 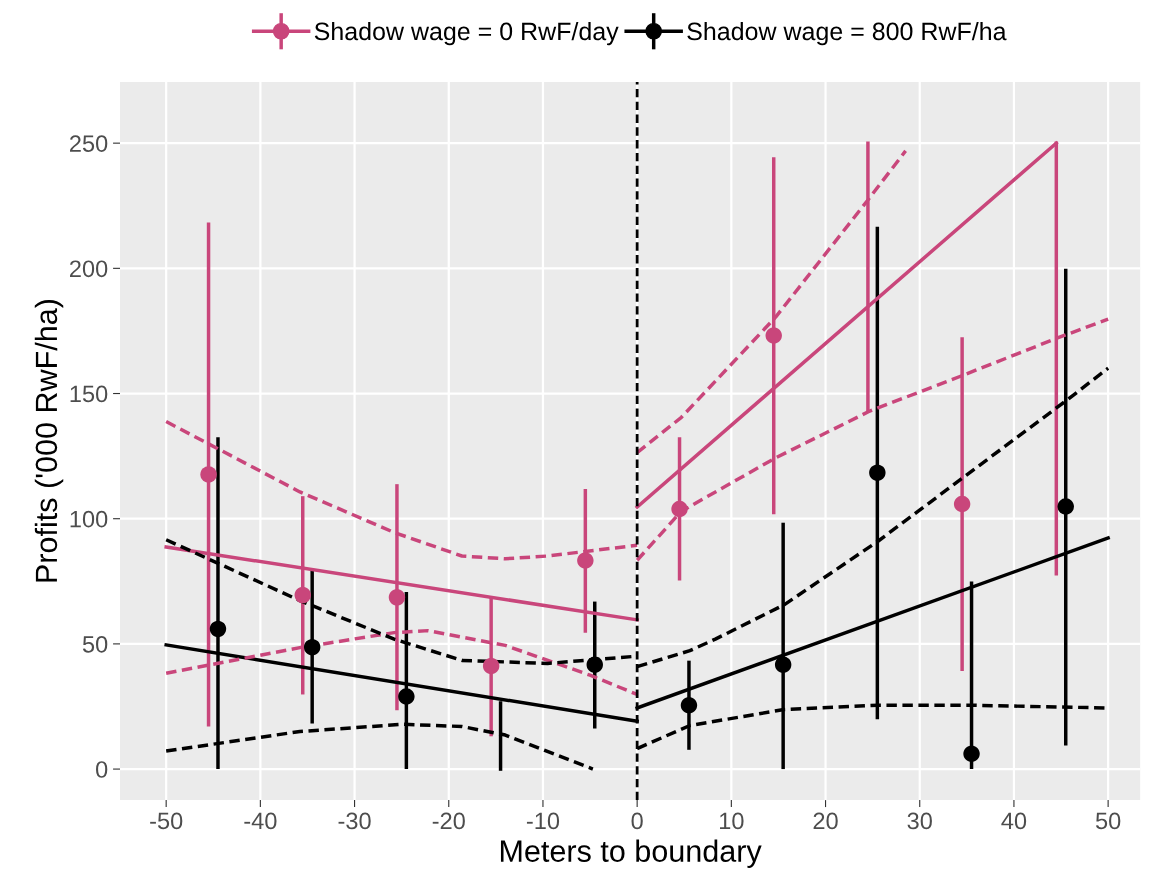 What do you see at coordinates (631, 853) in the screenshot?
I see `x-axis-title: Meters to boundary` at bounding box center [631, 853].